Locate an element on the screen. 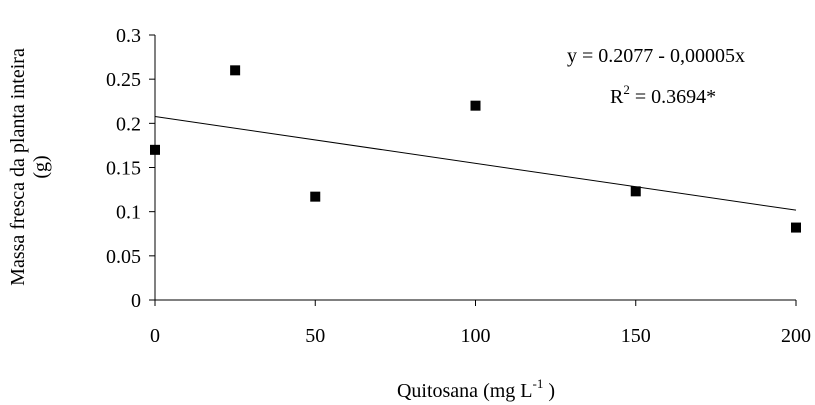 The width and height of the screenshot is (815, 405). x-tick-label: 200 is located at coordinates (796, 336).